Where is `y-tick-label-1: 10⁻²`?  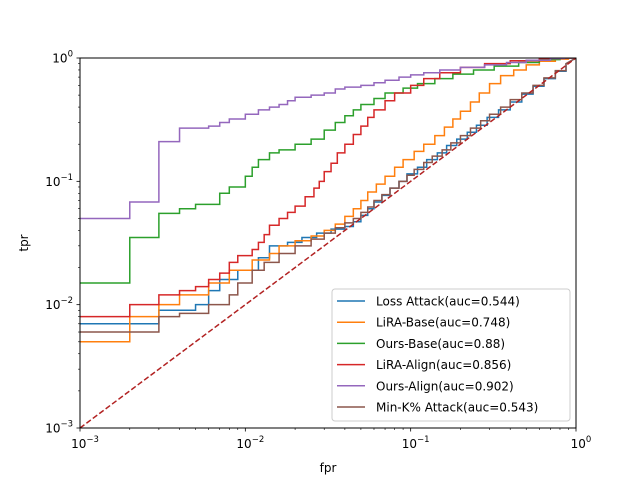
y-tick-label-1: 10⁻² is located at coordinates (59, 304).